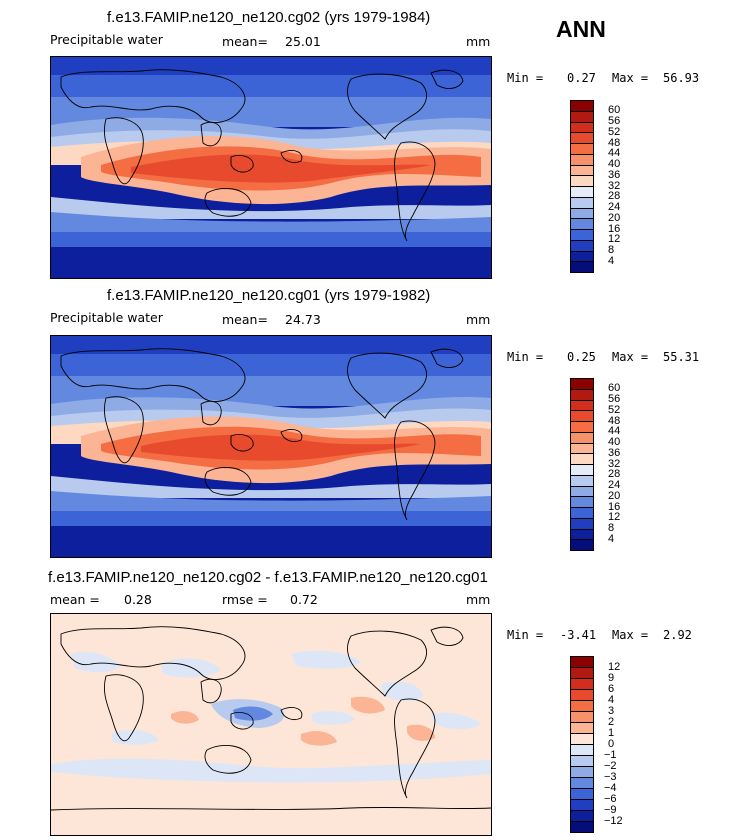 This screenshot has height=840, width=733. I want to click on colorbar-tick-label: −4, so click(610, 787).